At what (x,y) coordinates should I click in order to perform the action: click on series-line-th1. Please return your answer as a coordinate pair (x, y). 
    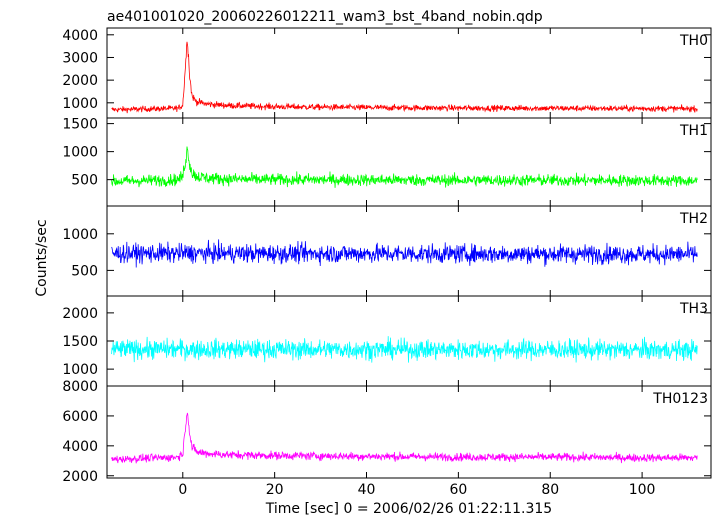
    Looking at the image, I should click on (404, 167).